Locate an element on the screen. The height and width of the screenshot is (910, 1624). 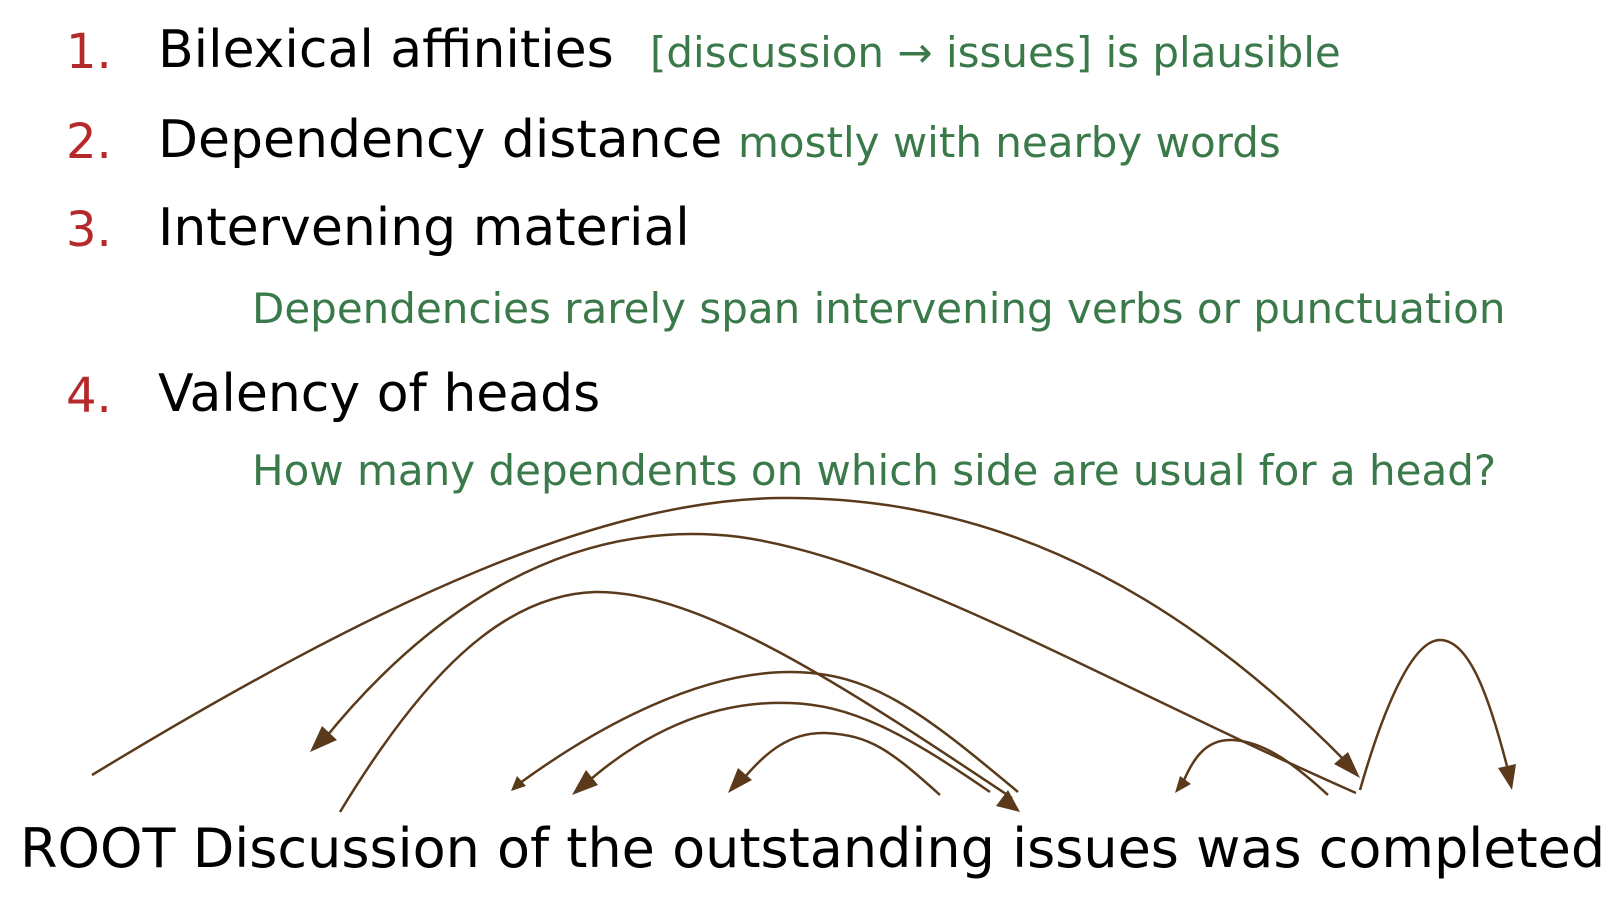
word-root: ROOT is located at coordinates (98, 848).